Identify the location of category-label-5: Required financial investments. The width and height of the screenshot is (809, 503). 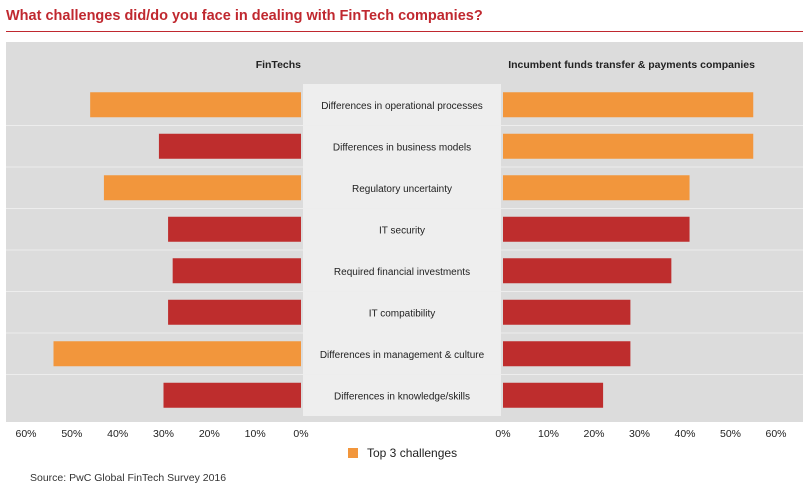
(402, 272).